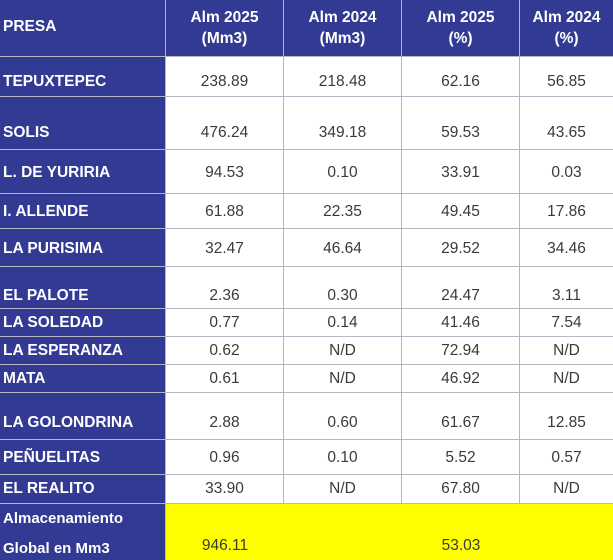 Image resolution: width=613 pixels, height=560 pixels. I want to click on alm-2025-mm3-value: 238.89, so click(225, 77).